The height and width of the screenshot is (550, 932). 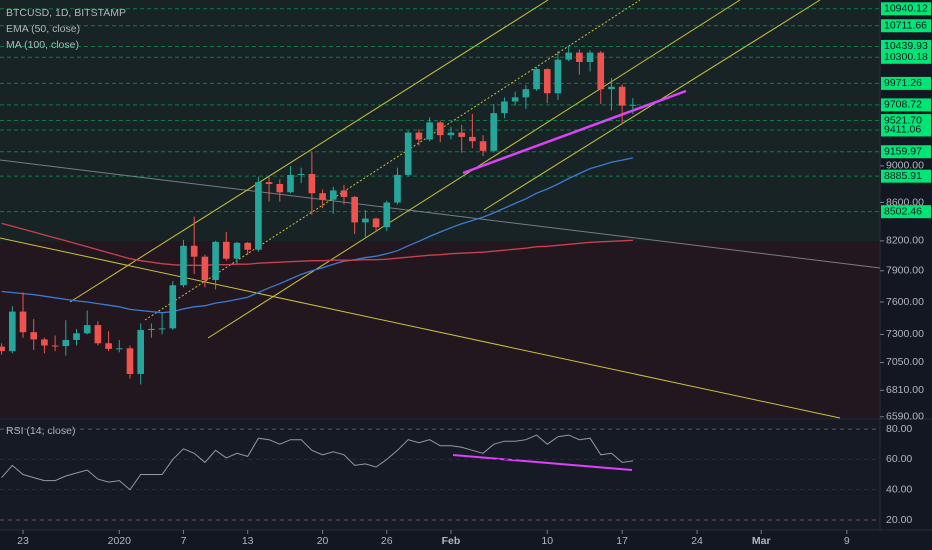 What do you see at coordinates (905, 390) in the screenshot?
I see `y-tick-label: 6810.00` at bounding box center [905, 390].